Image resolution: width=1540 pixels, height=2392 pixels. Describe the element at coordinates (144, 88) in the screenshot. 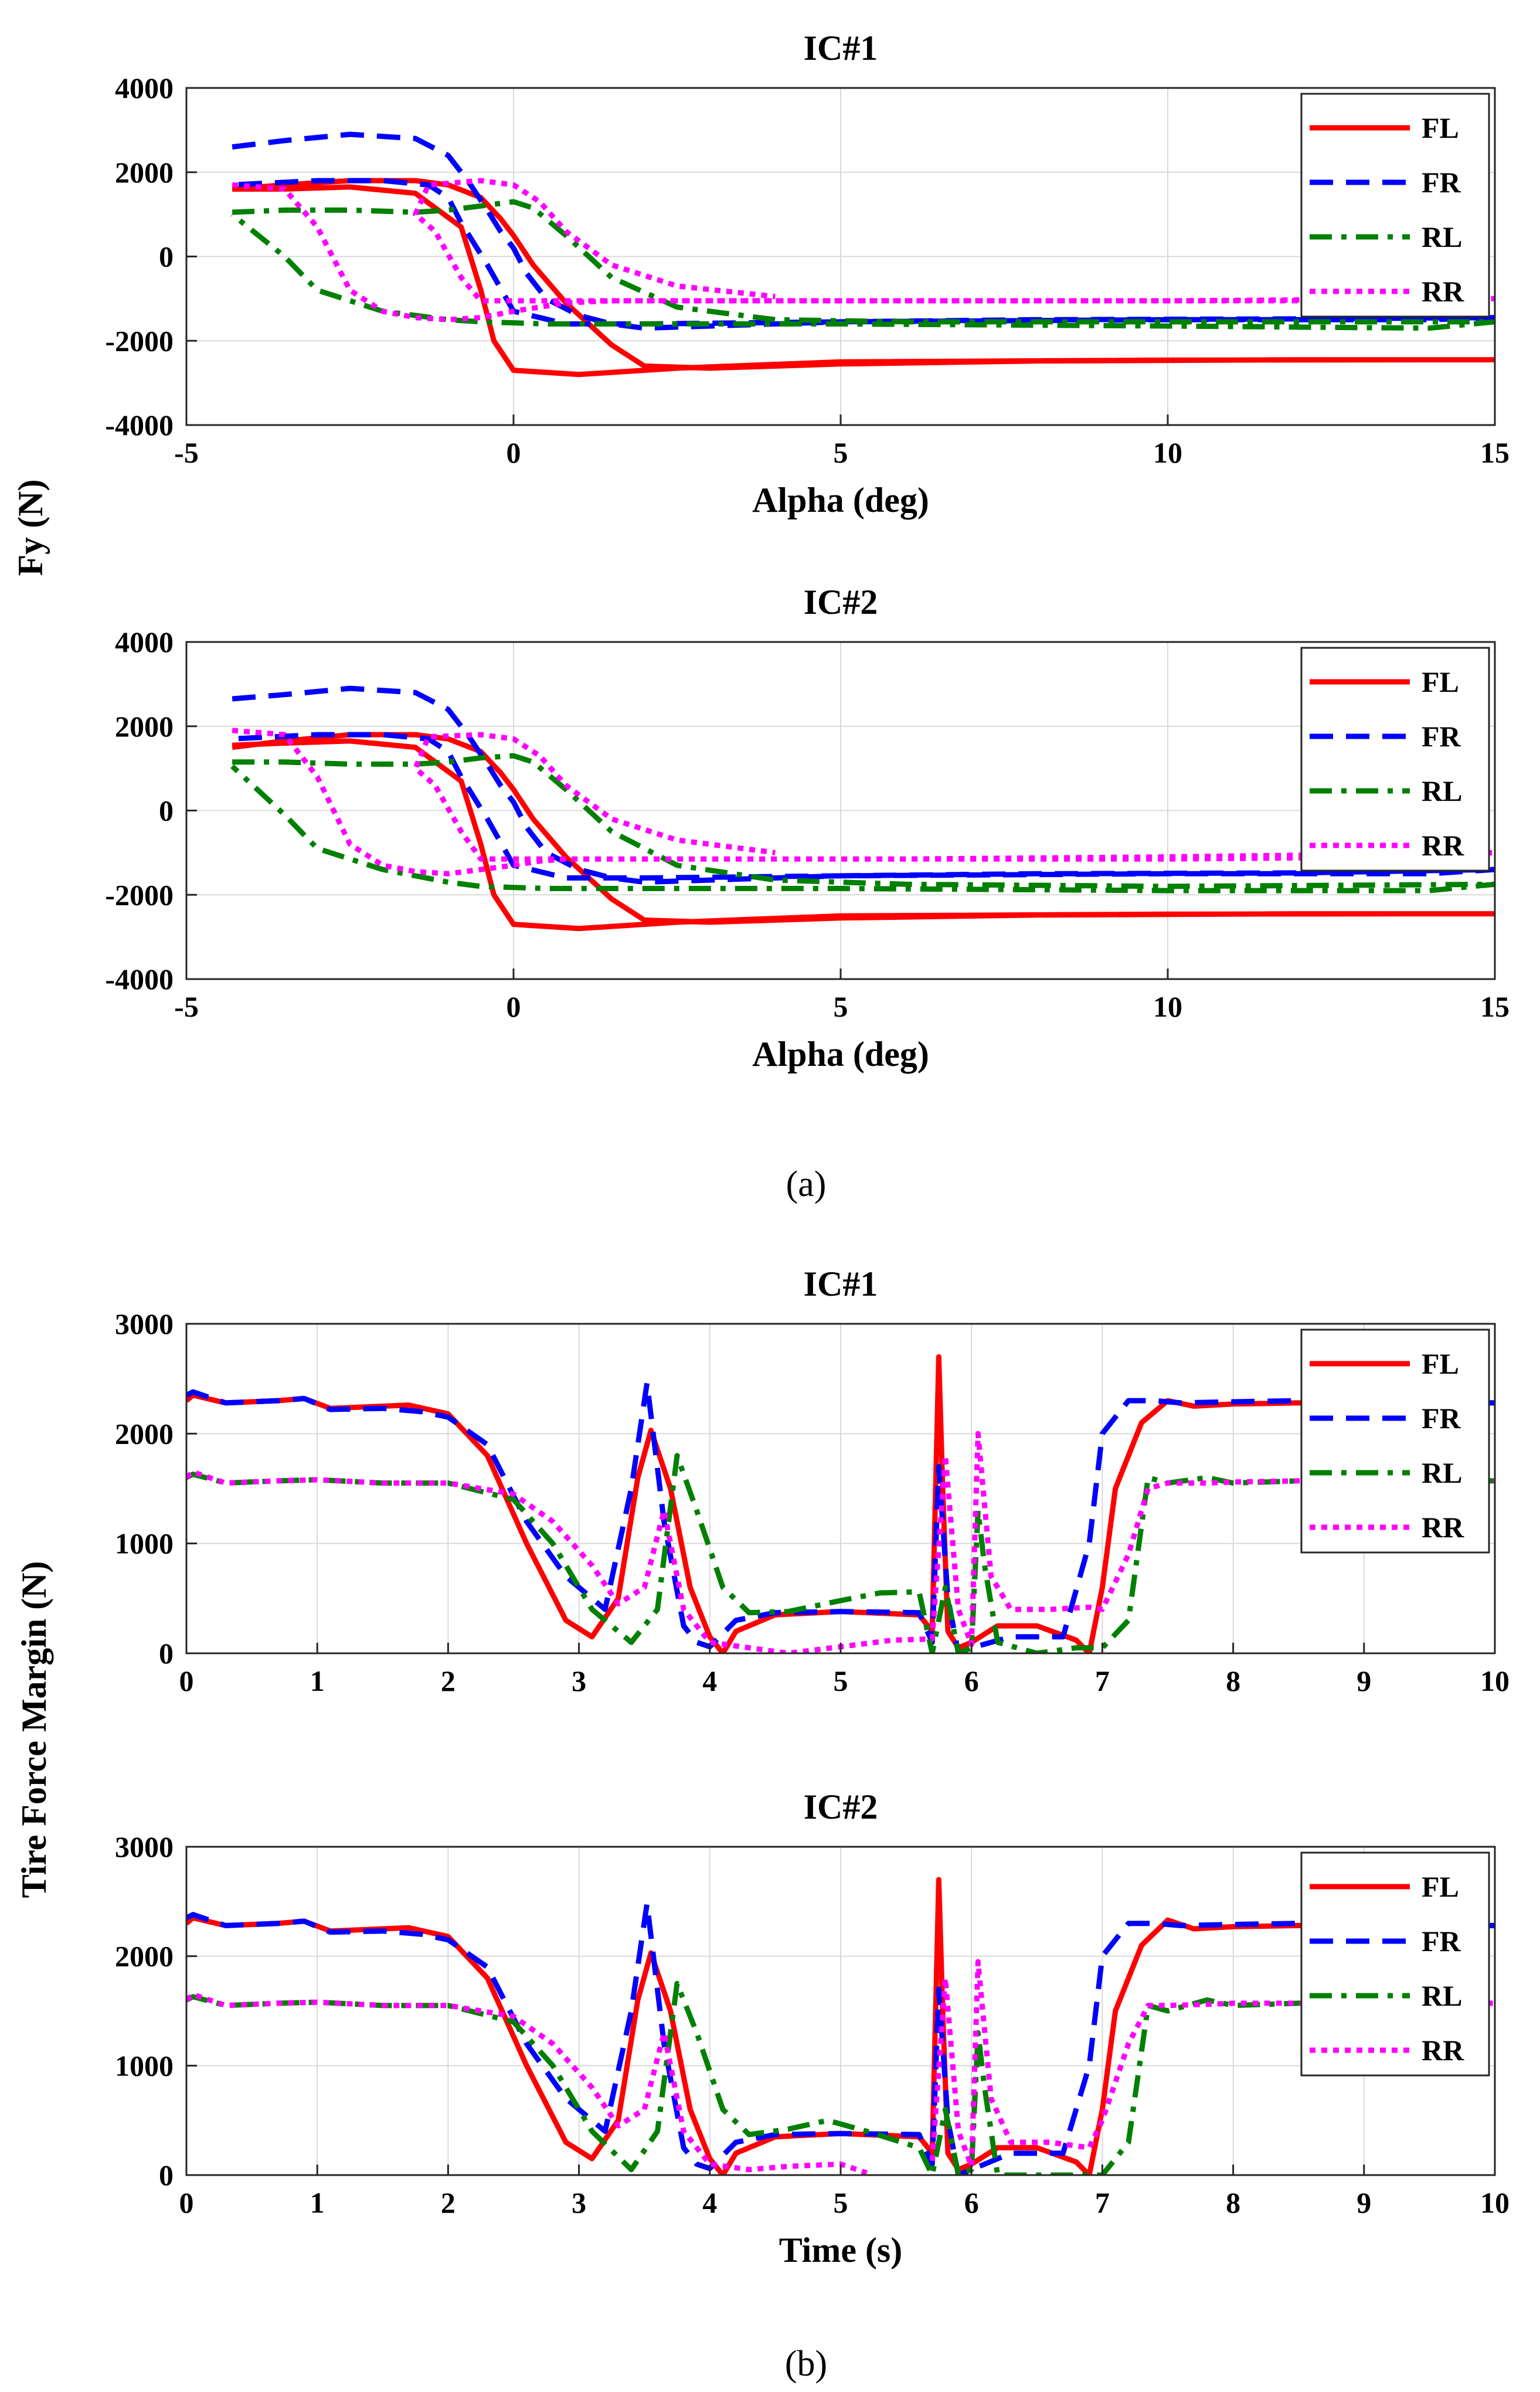

I see `y-tick-label: 4000` at that location.